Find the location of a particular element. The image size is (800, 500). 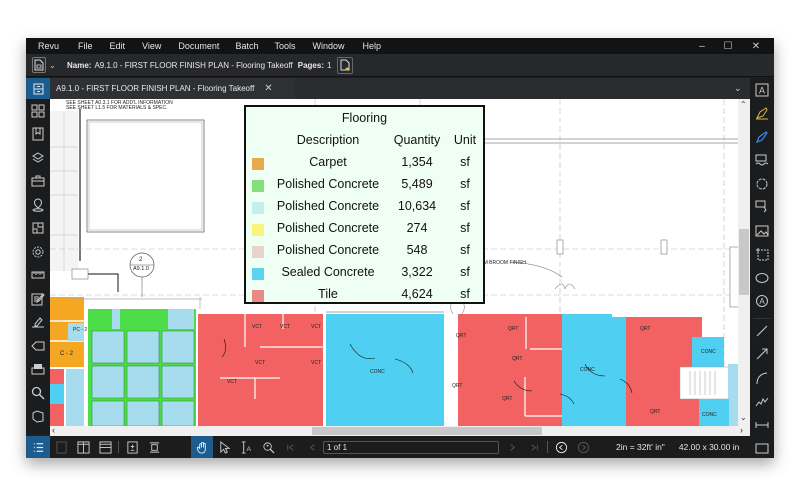

tags-button is located at coordinates (38, 346).